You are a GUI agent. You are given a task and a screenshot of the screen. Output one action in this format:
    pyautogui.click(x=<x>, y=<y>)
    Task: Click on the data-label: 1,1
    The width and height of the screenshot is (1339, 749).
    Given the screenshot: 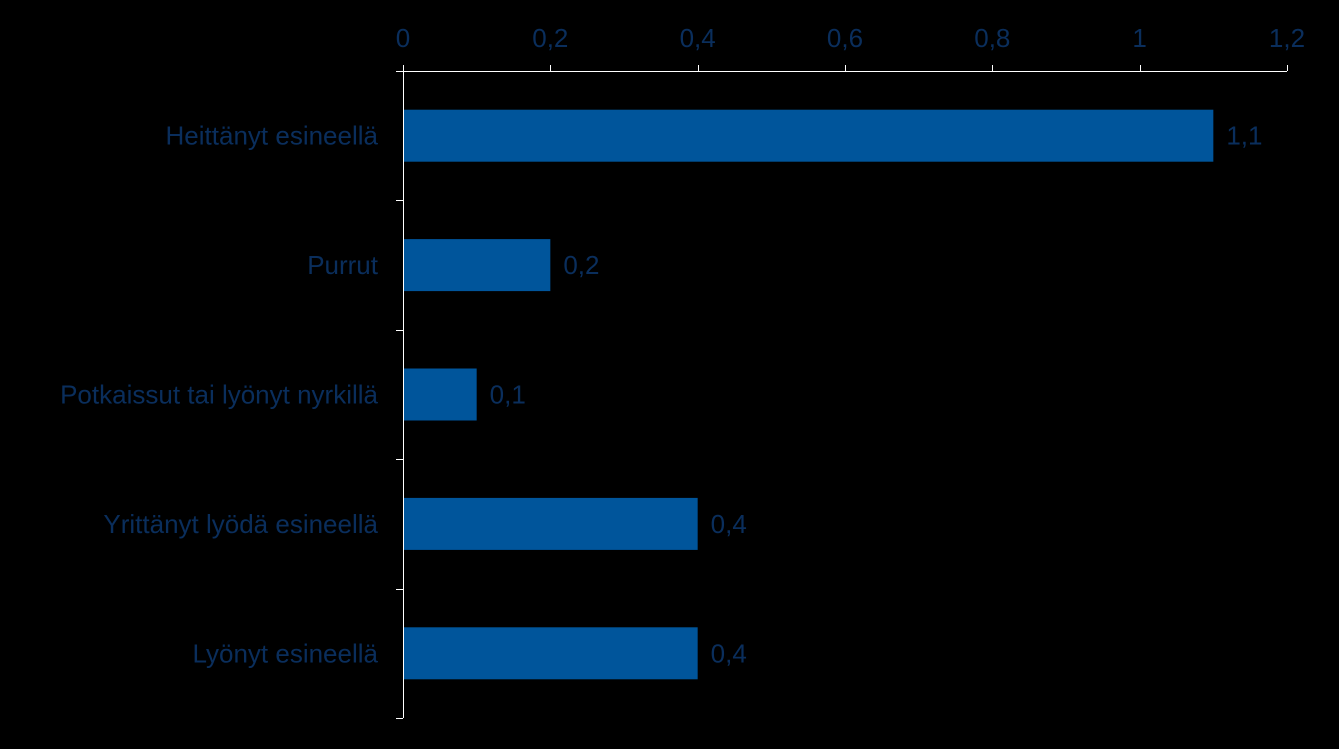 What is the action you would take?
    pyautogui.click(x=1244, y=136)
    